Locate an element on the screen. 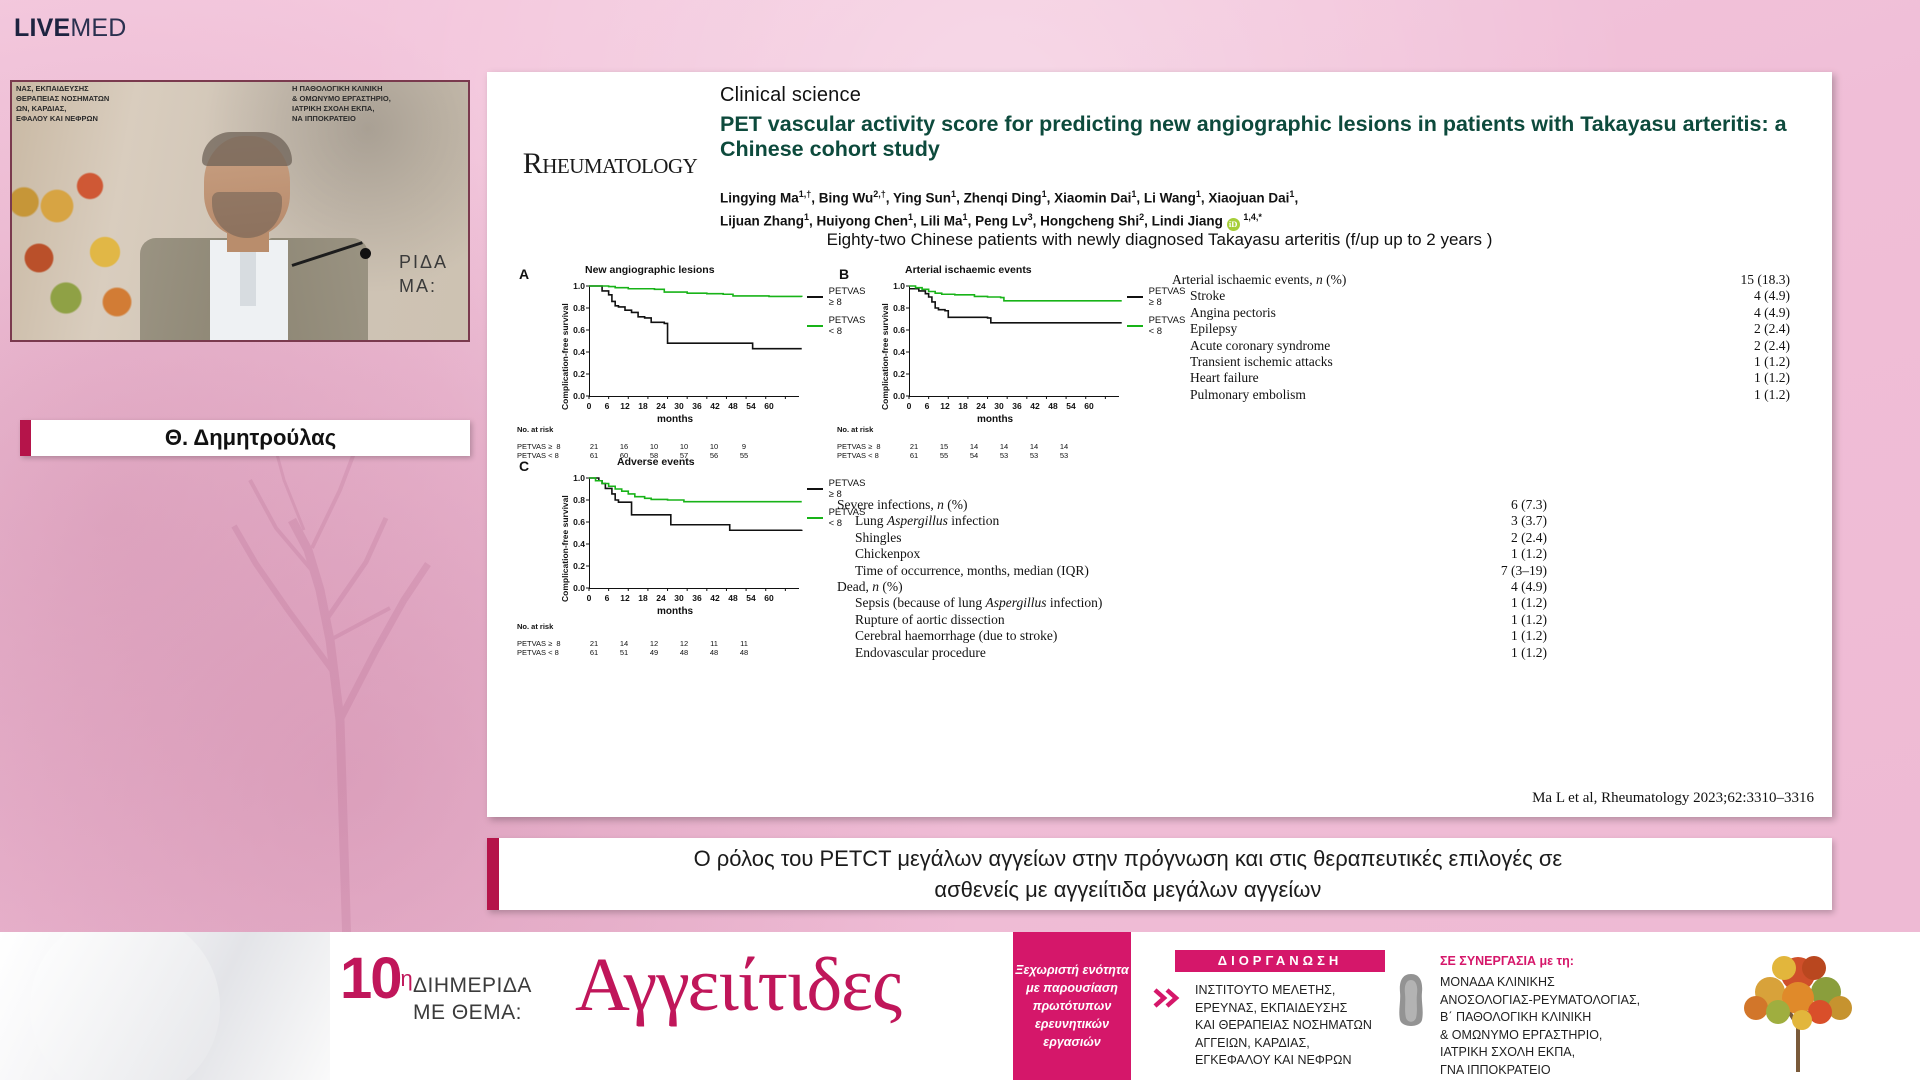  panel-b-legend: PETVAS ≥ 8 PETVAS < 8 is located at coordinates (1158, 315).